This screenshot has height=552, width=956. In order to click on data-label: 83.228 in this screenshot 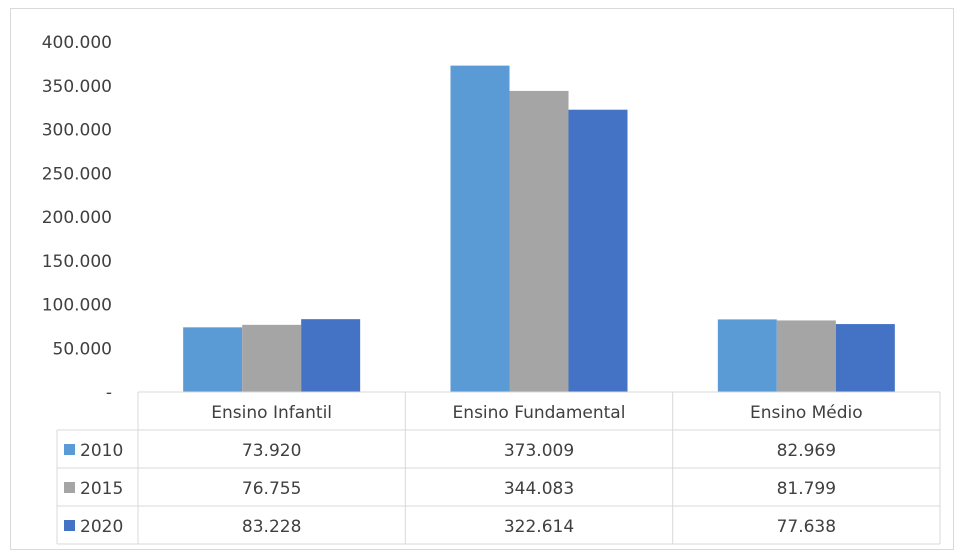, I will do `click(271, 527)`.